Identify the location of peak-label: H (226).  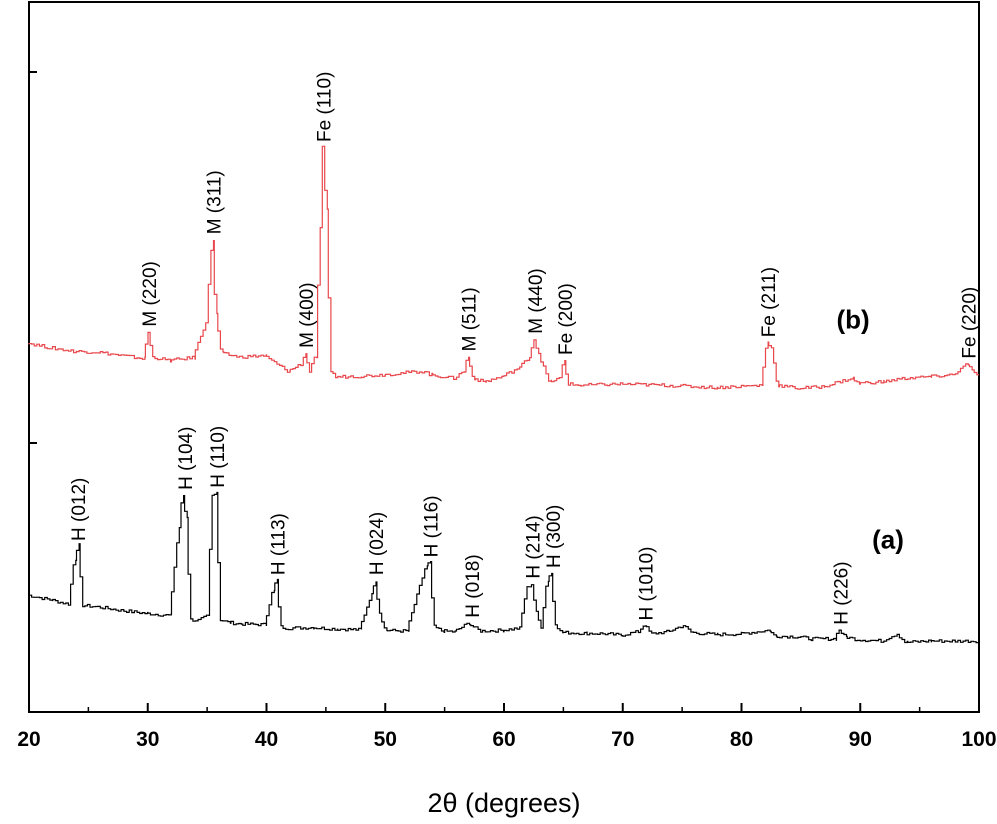
(841, 592).